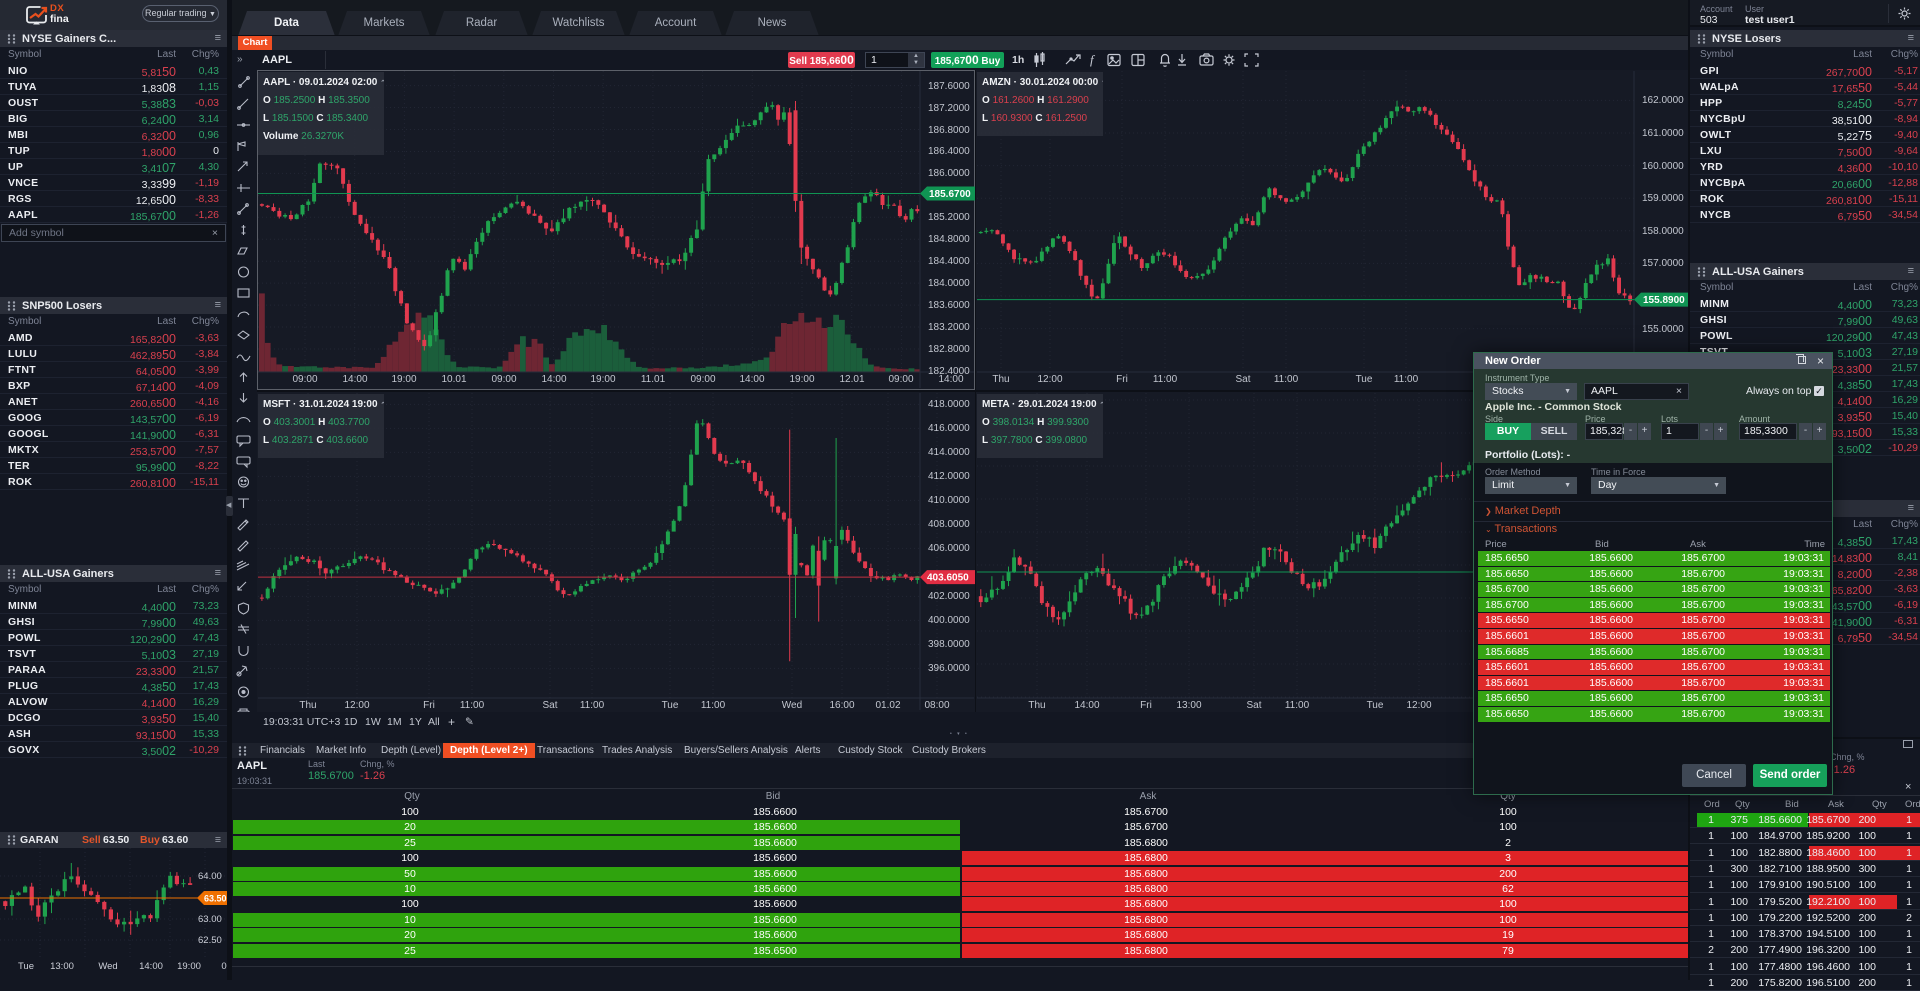  What do you see at coordinates (189, 966) in the screenshot?
I see `svg-text: 19:00` at bounding box center [189, 966].